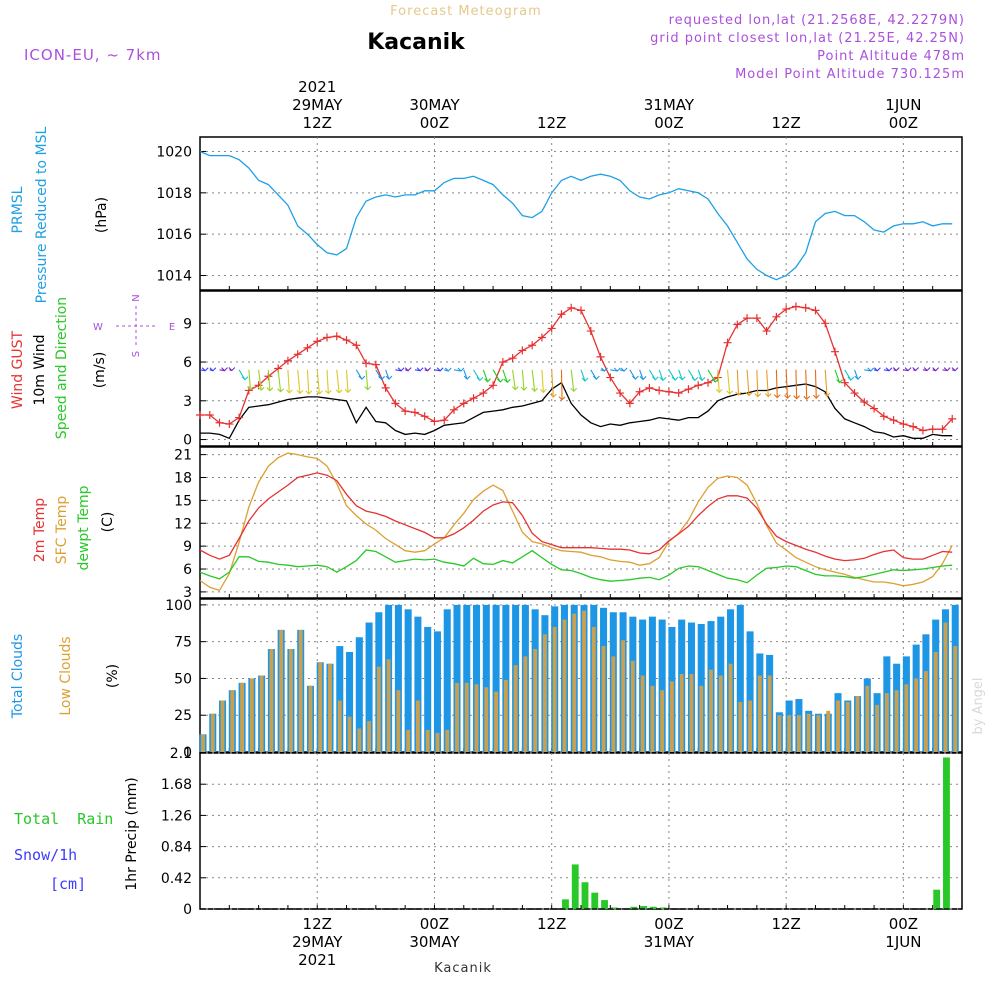 This screenshot has height=1000, width=1000. What do you see at coordinates (564, 679) in the screenshot?
I see `clouds-panel: 0 25 50 75 100` at bounding box center [564, 679].